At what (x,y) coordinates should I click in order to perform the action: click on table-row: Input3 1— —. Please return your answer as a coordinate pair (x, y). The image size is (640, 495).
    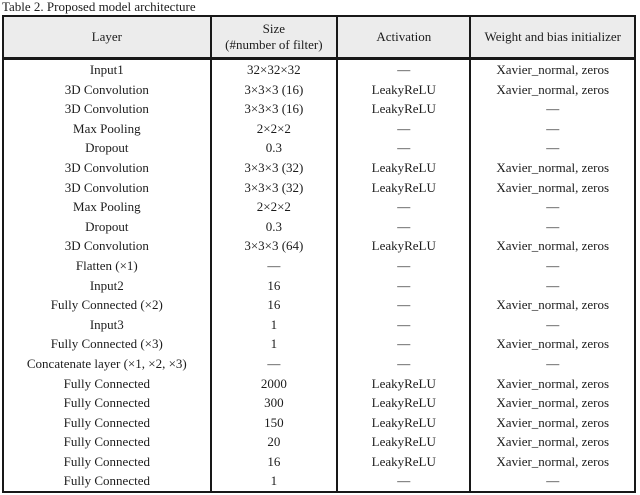
    Looking at the image, I should click on (319, 324).